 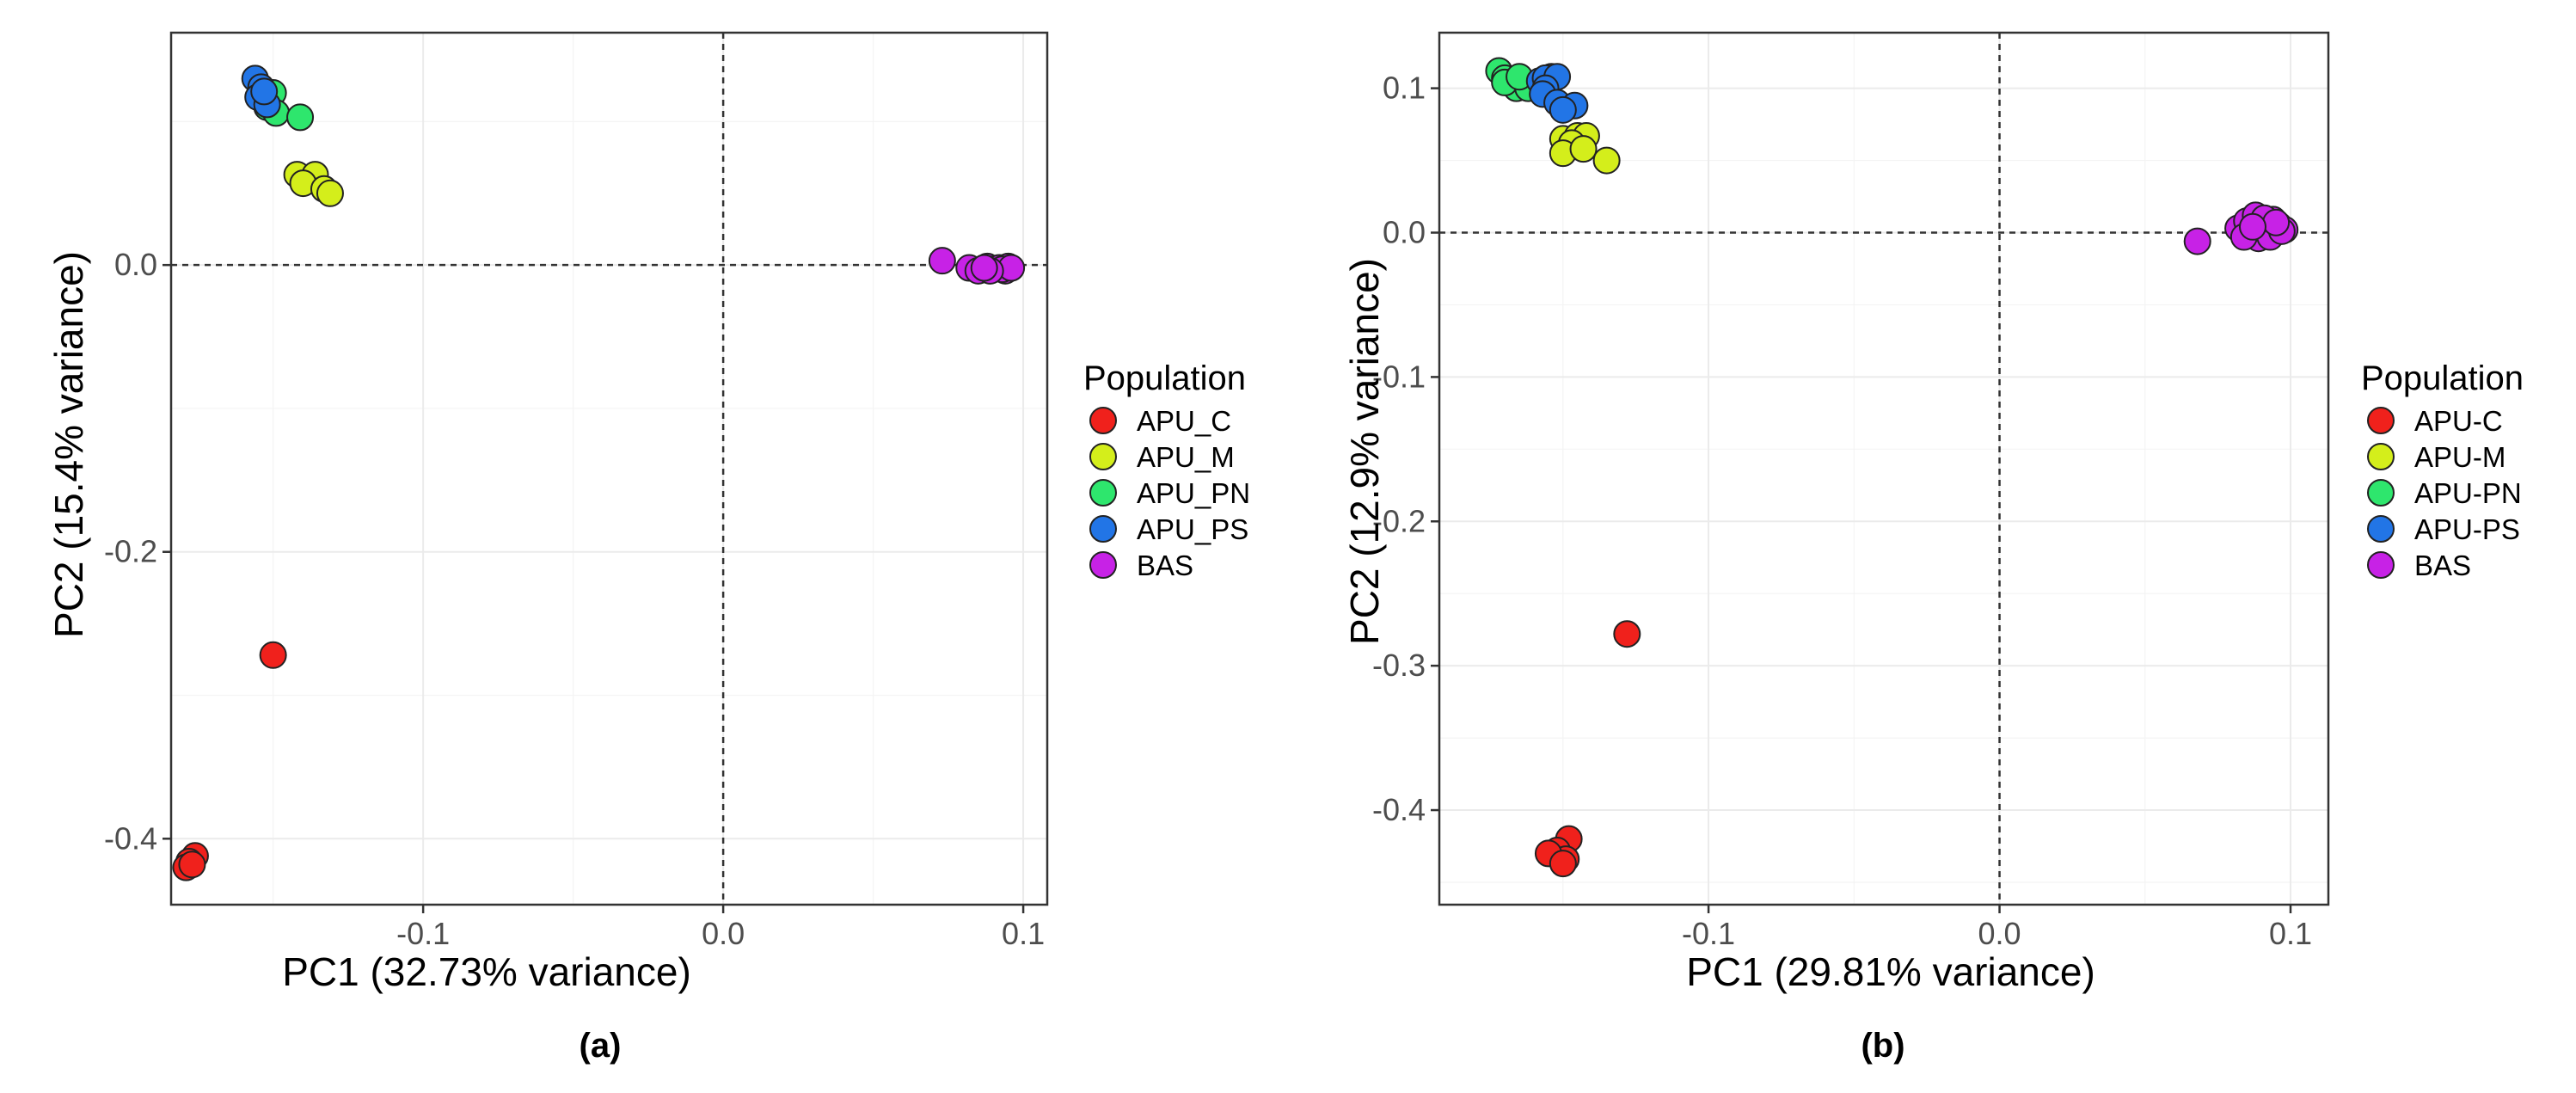 I want to click on legend-a: Population APU_C APU_M APU_PN APU_PS BAS, so click(x=1166, y=470).